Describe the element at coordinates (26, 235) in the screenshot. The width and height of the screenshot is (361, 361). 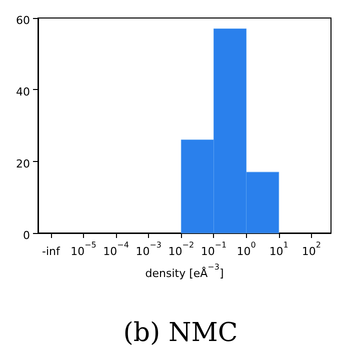
I see `y-tick-label: 0` at that location.